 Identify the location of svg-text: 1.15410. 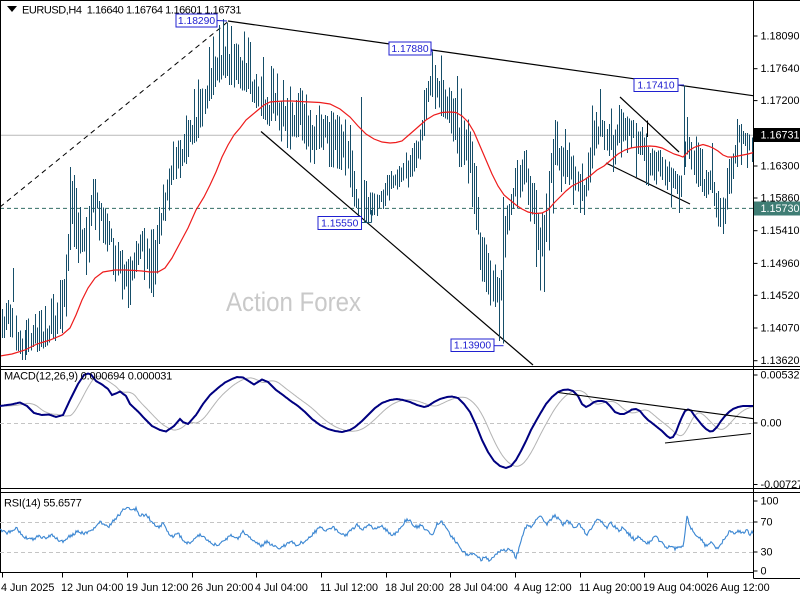
(780, 231).